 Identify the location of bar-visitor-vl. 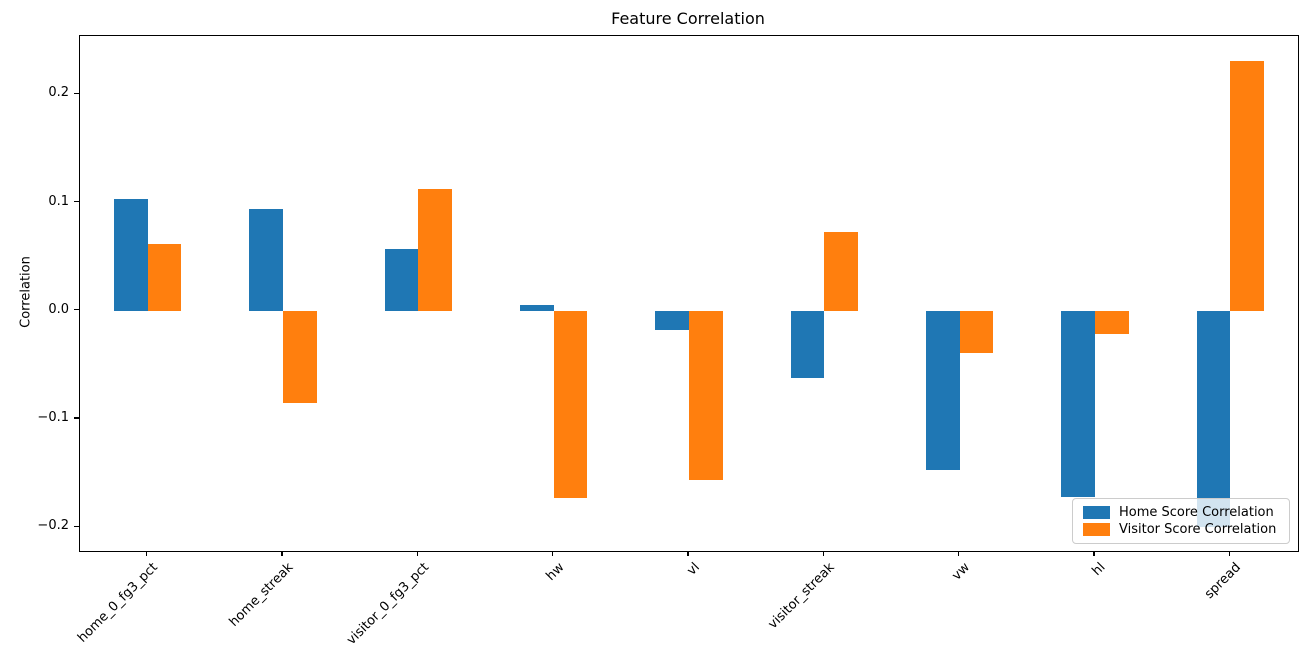
(706, 395).